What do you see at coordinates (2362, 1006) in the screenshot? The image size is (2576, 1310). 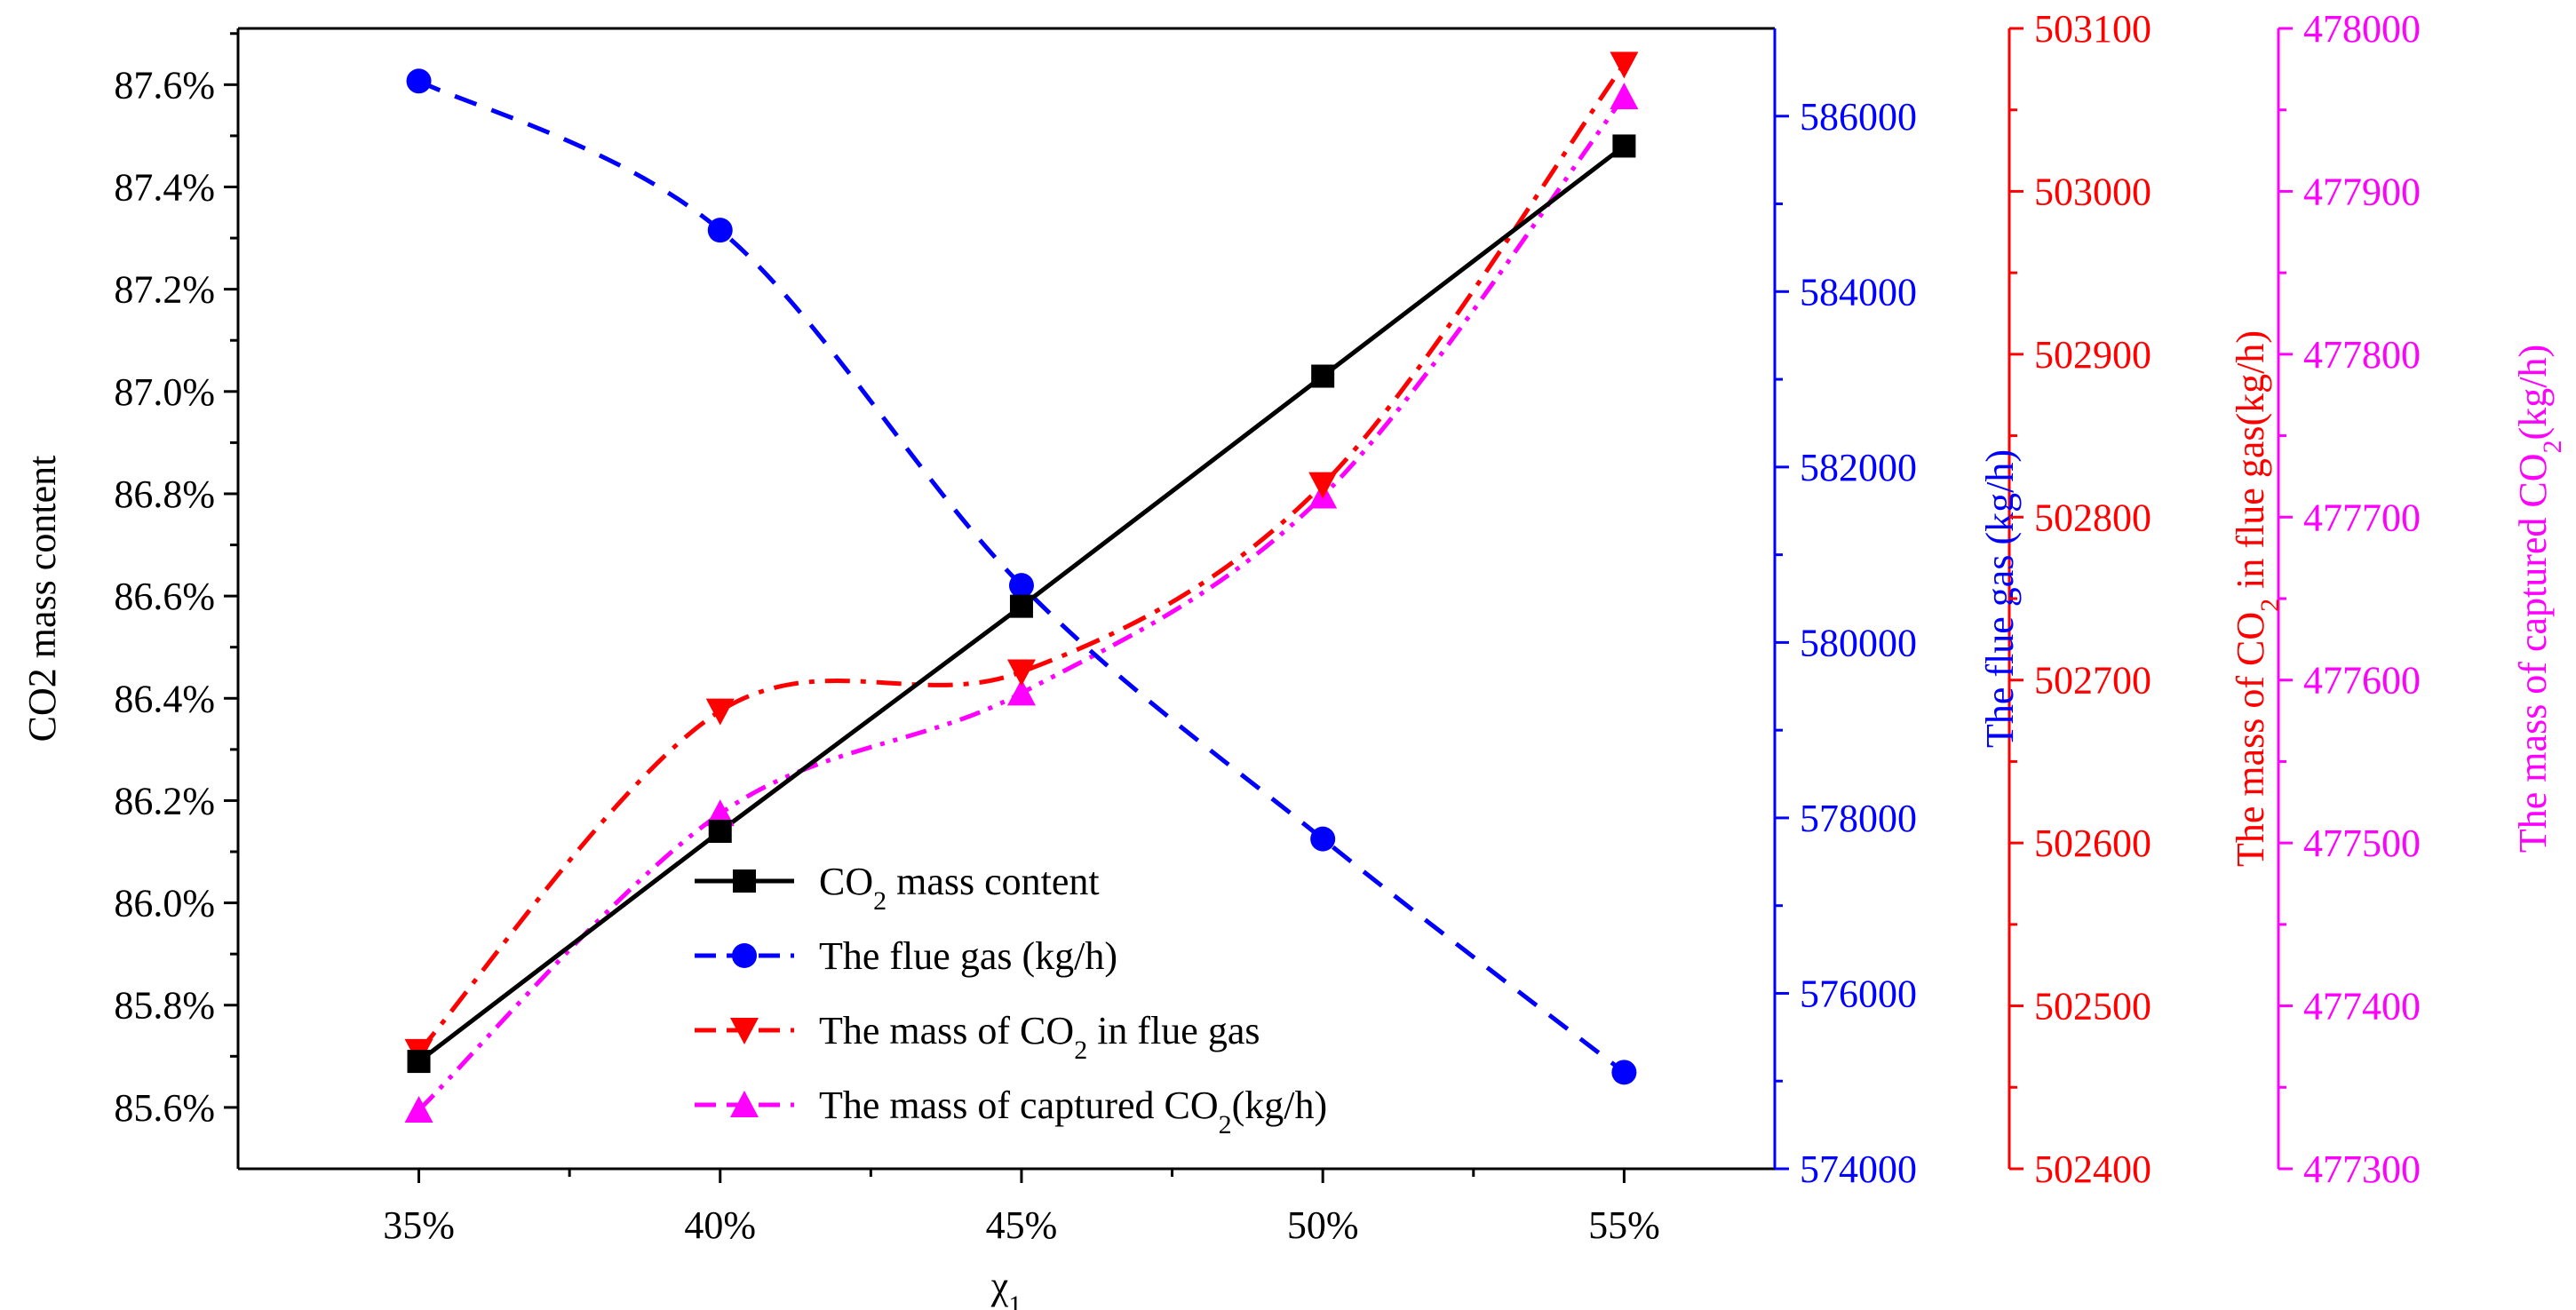 I see `magenta-tick-label: 477400` at bounding box center [2362, 1006].